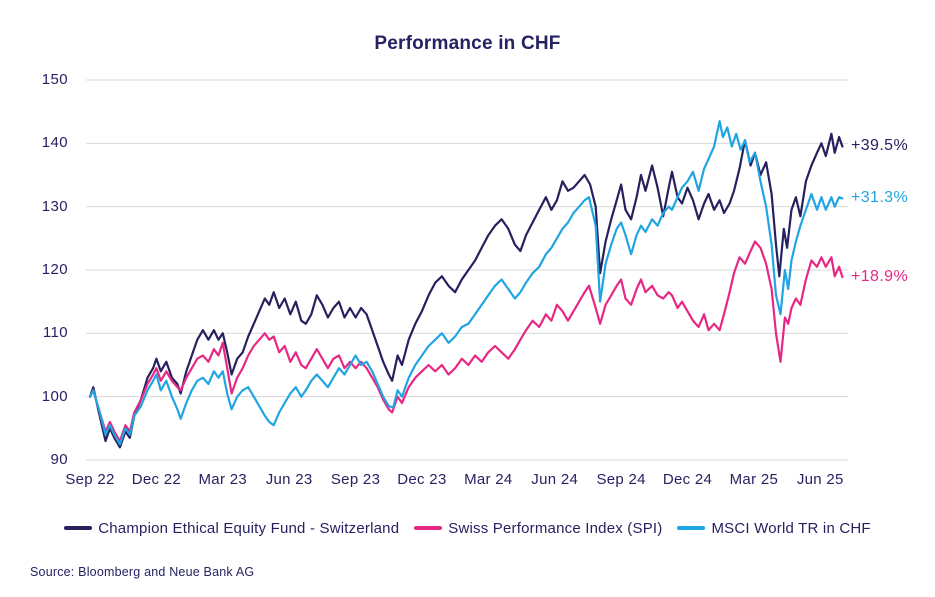 The width and height of the screenshot is (935, 597). I want to click on x-tick-label: Dec 22, so click(156, 479).